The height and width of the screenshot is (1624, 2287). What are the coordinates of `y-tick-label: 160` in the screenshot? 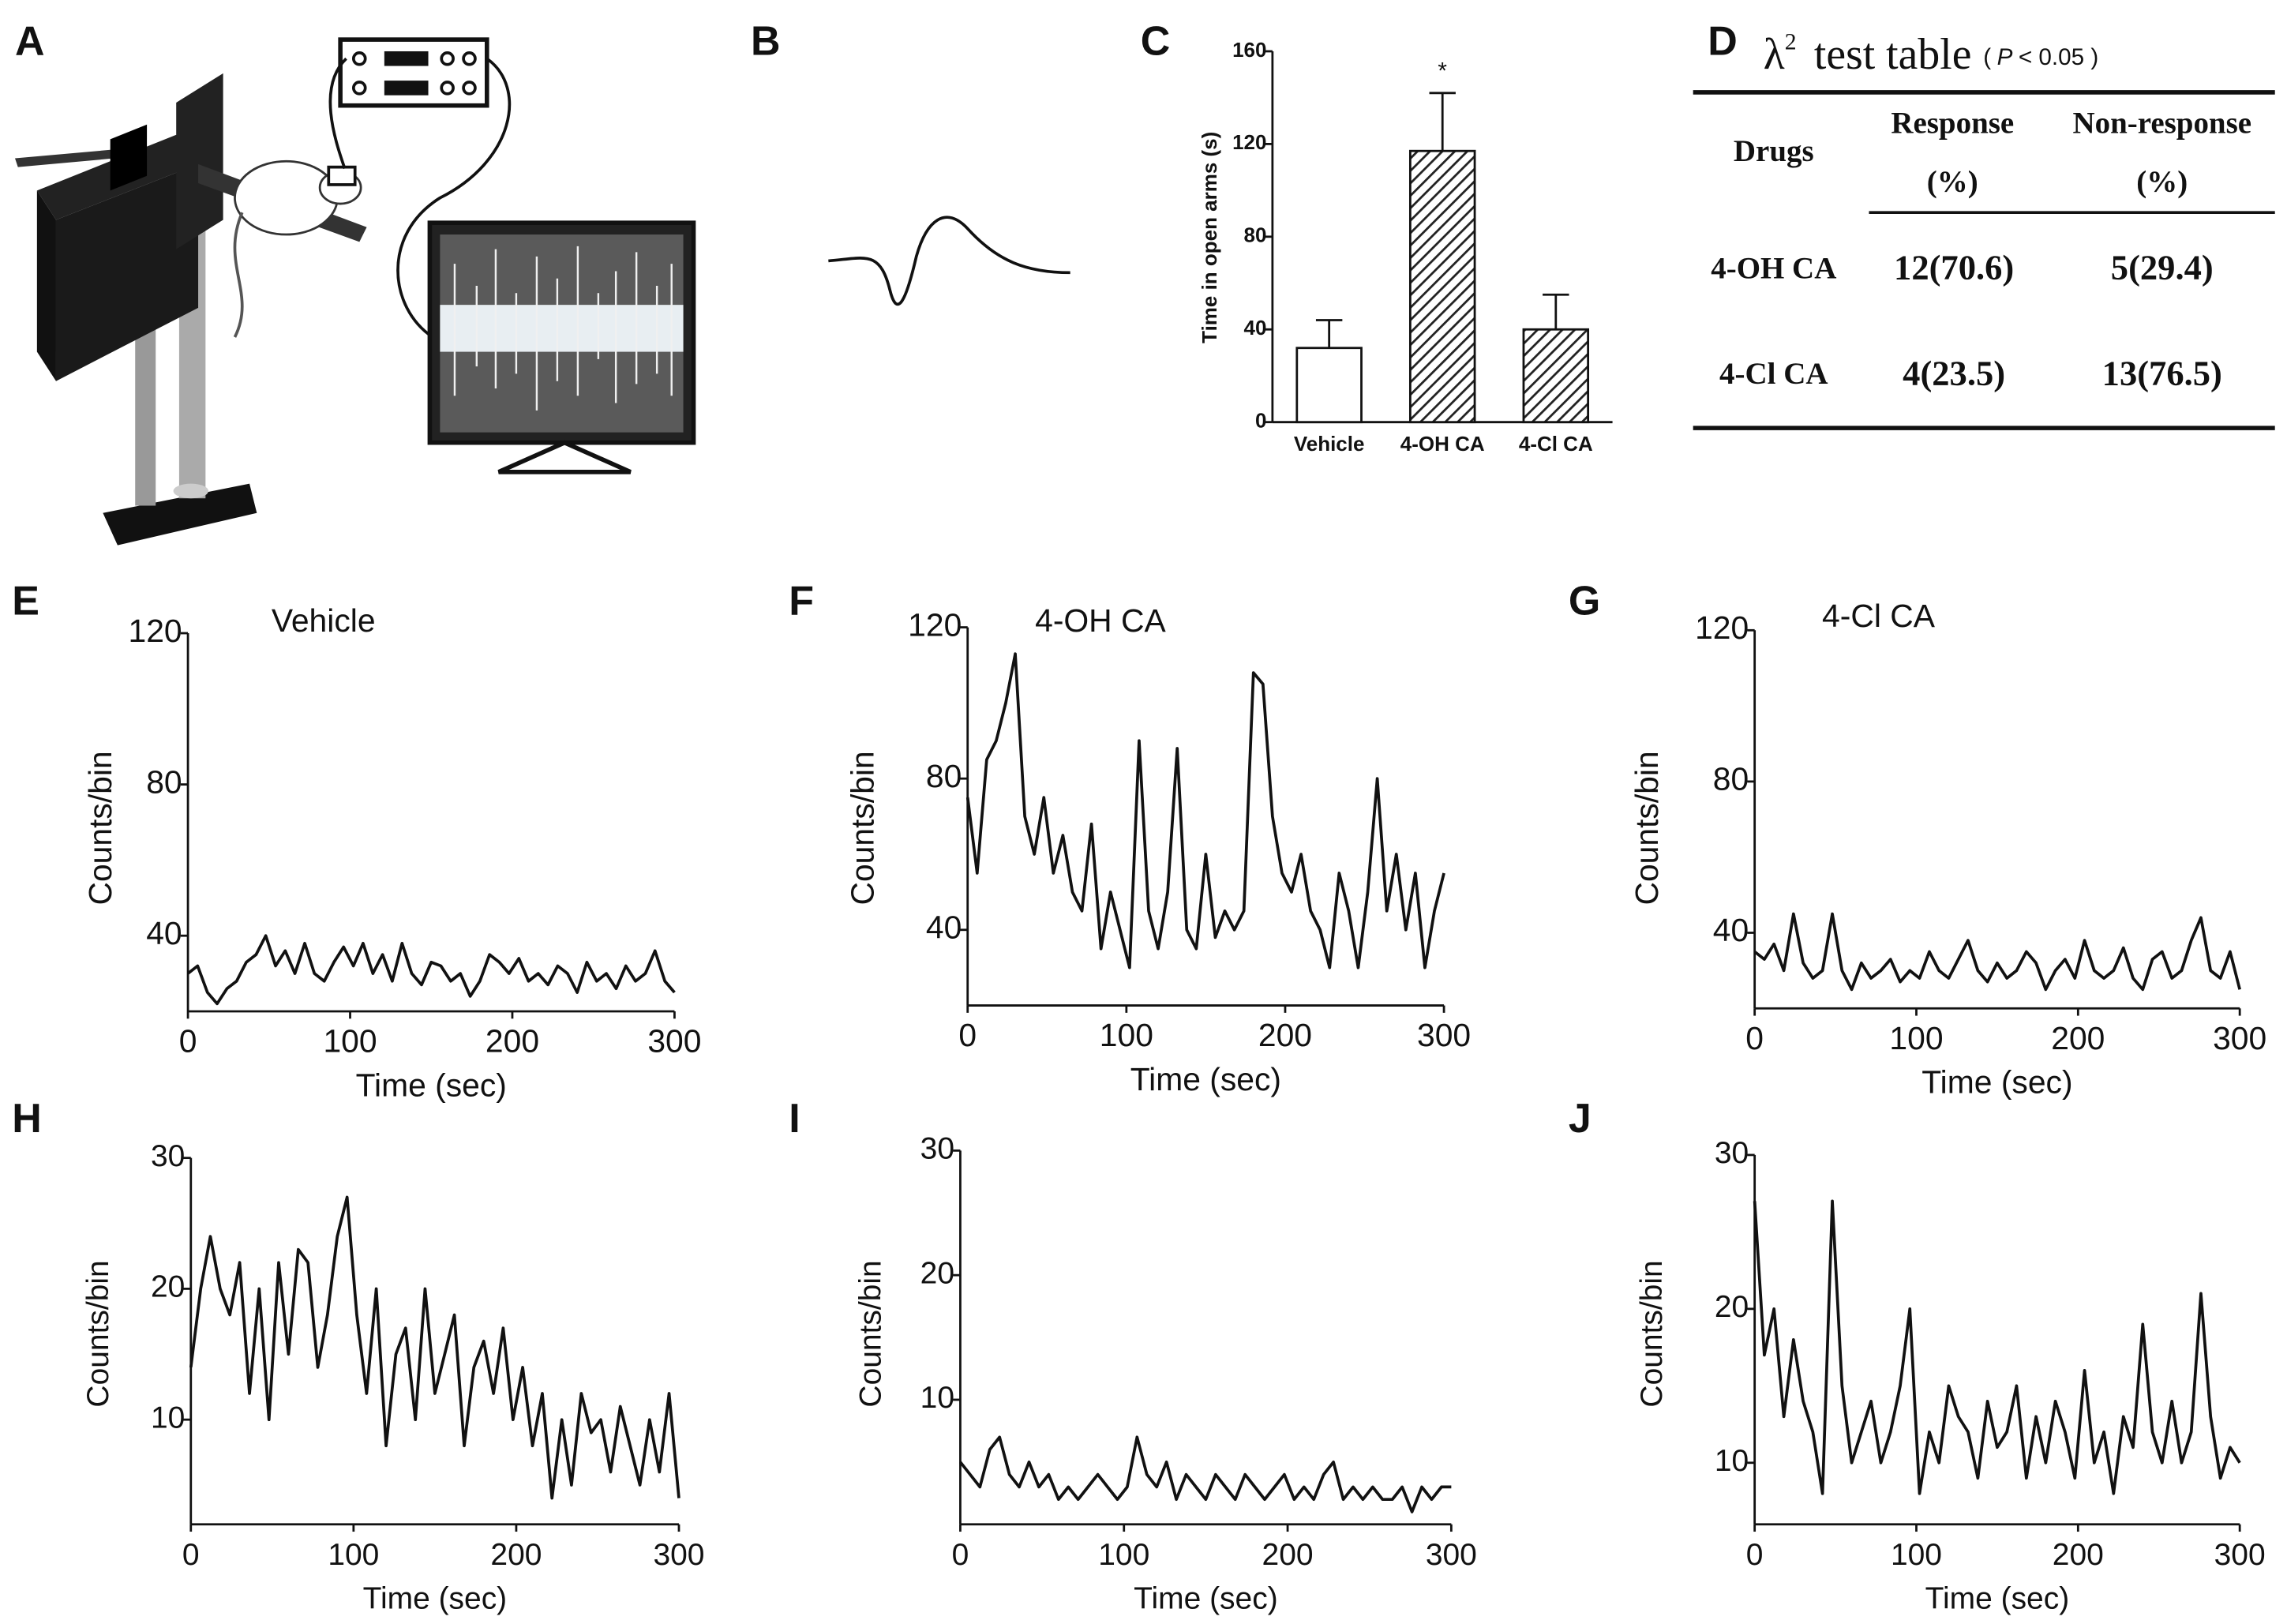 It's located at (1249, 50).